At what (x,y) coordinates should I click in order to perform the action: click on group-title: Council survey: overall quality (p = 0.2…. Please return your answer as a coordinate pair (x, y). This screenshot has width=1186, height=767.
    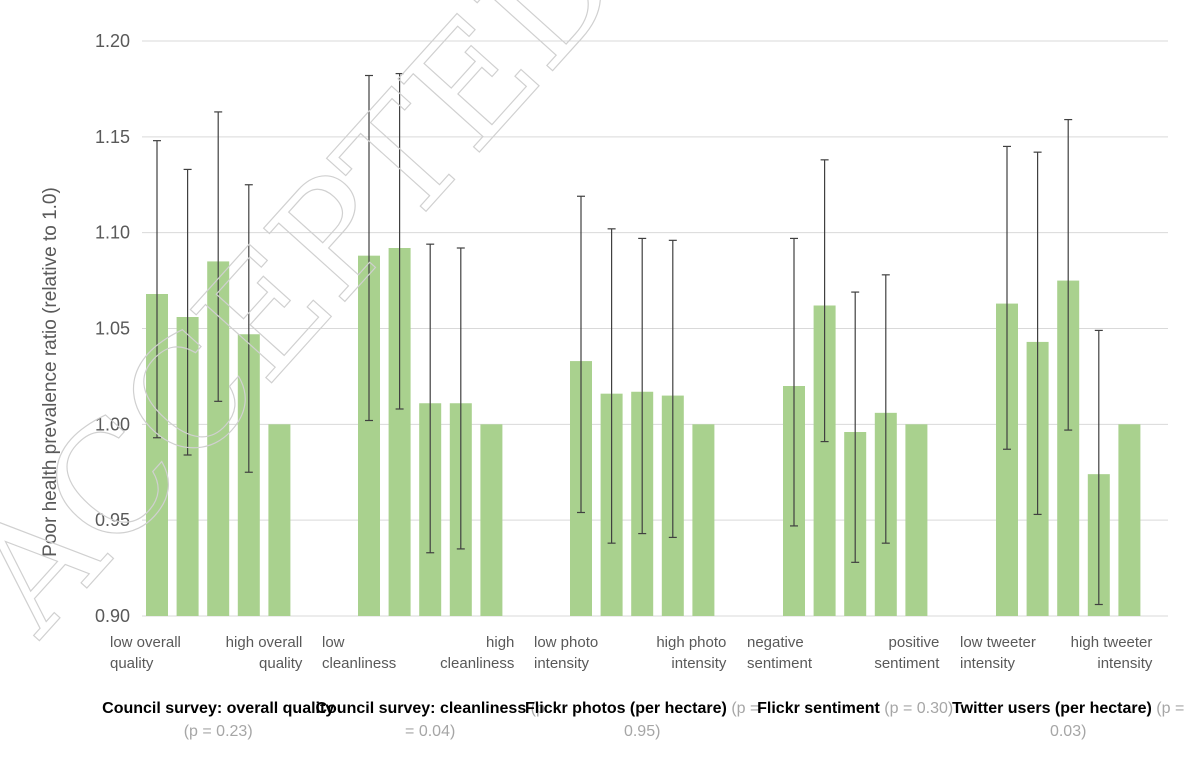
    Looking at the image, I should click on (218, 720).